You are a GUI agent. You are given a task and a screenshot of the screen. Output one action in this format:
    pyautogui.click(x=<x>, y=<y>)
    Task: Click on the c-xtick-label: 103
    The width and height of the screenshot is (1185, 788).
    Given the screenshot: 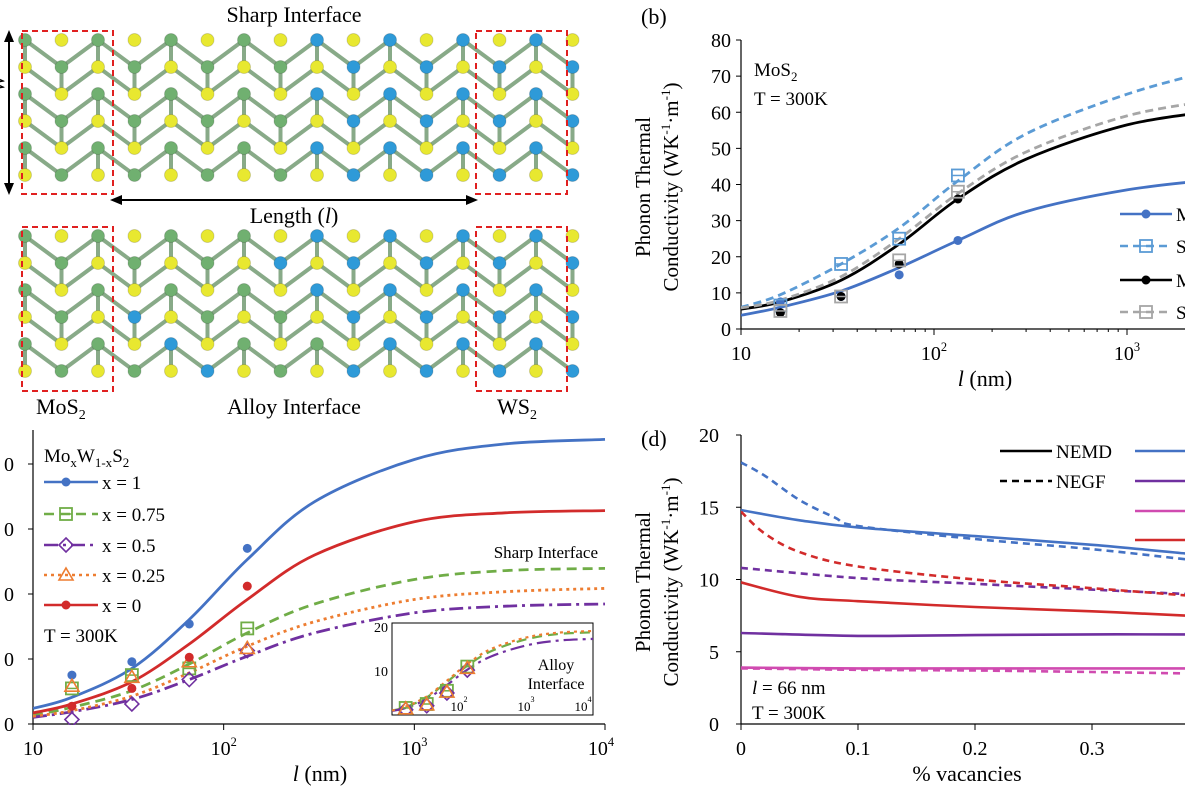 What is the action you would take?
    pyautogui.click(x=414, y=747)
    